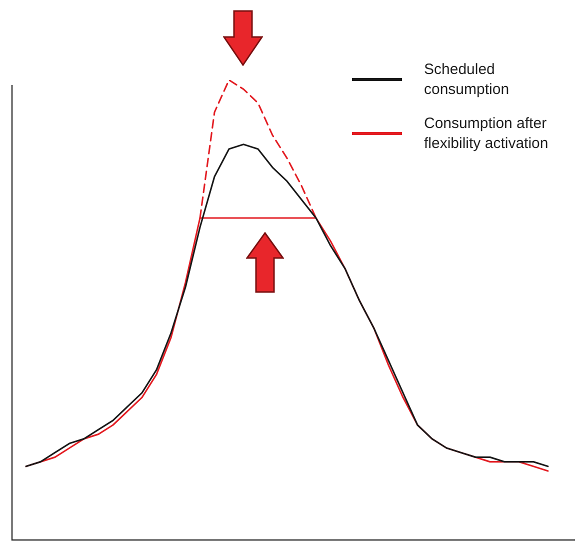  What do you see at coordinates (487, 134) in the screenshot?
I see `legend-label: Consumption after flexibility activation` at bounding box center [487, 134].